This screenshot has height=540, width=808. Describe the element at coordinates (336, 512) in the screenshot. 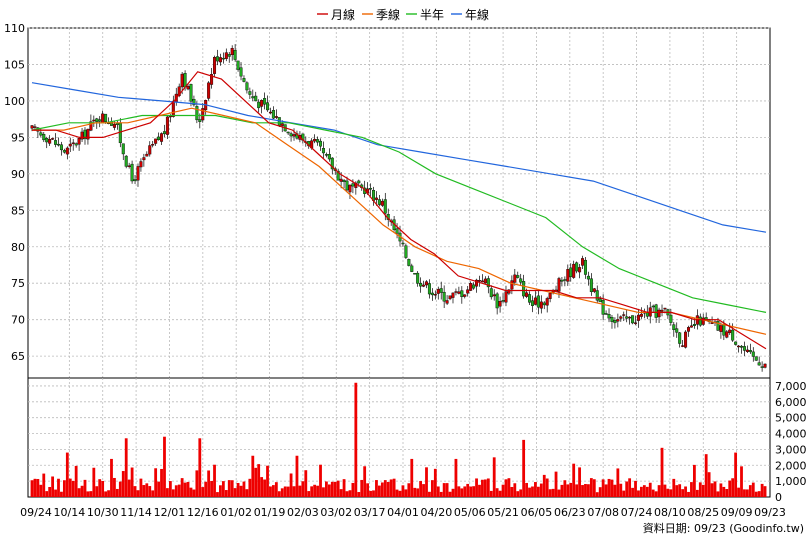

I see `x-tick-label: 03/02` at that location.